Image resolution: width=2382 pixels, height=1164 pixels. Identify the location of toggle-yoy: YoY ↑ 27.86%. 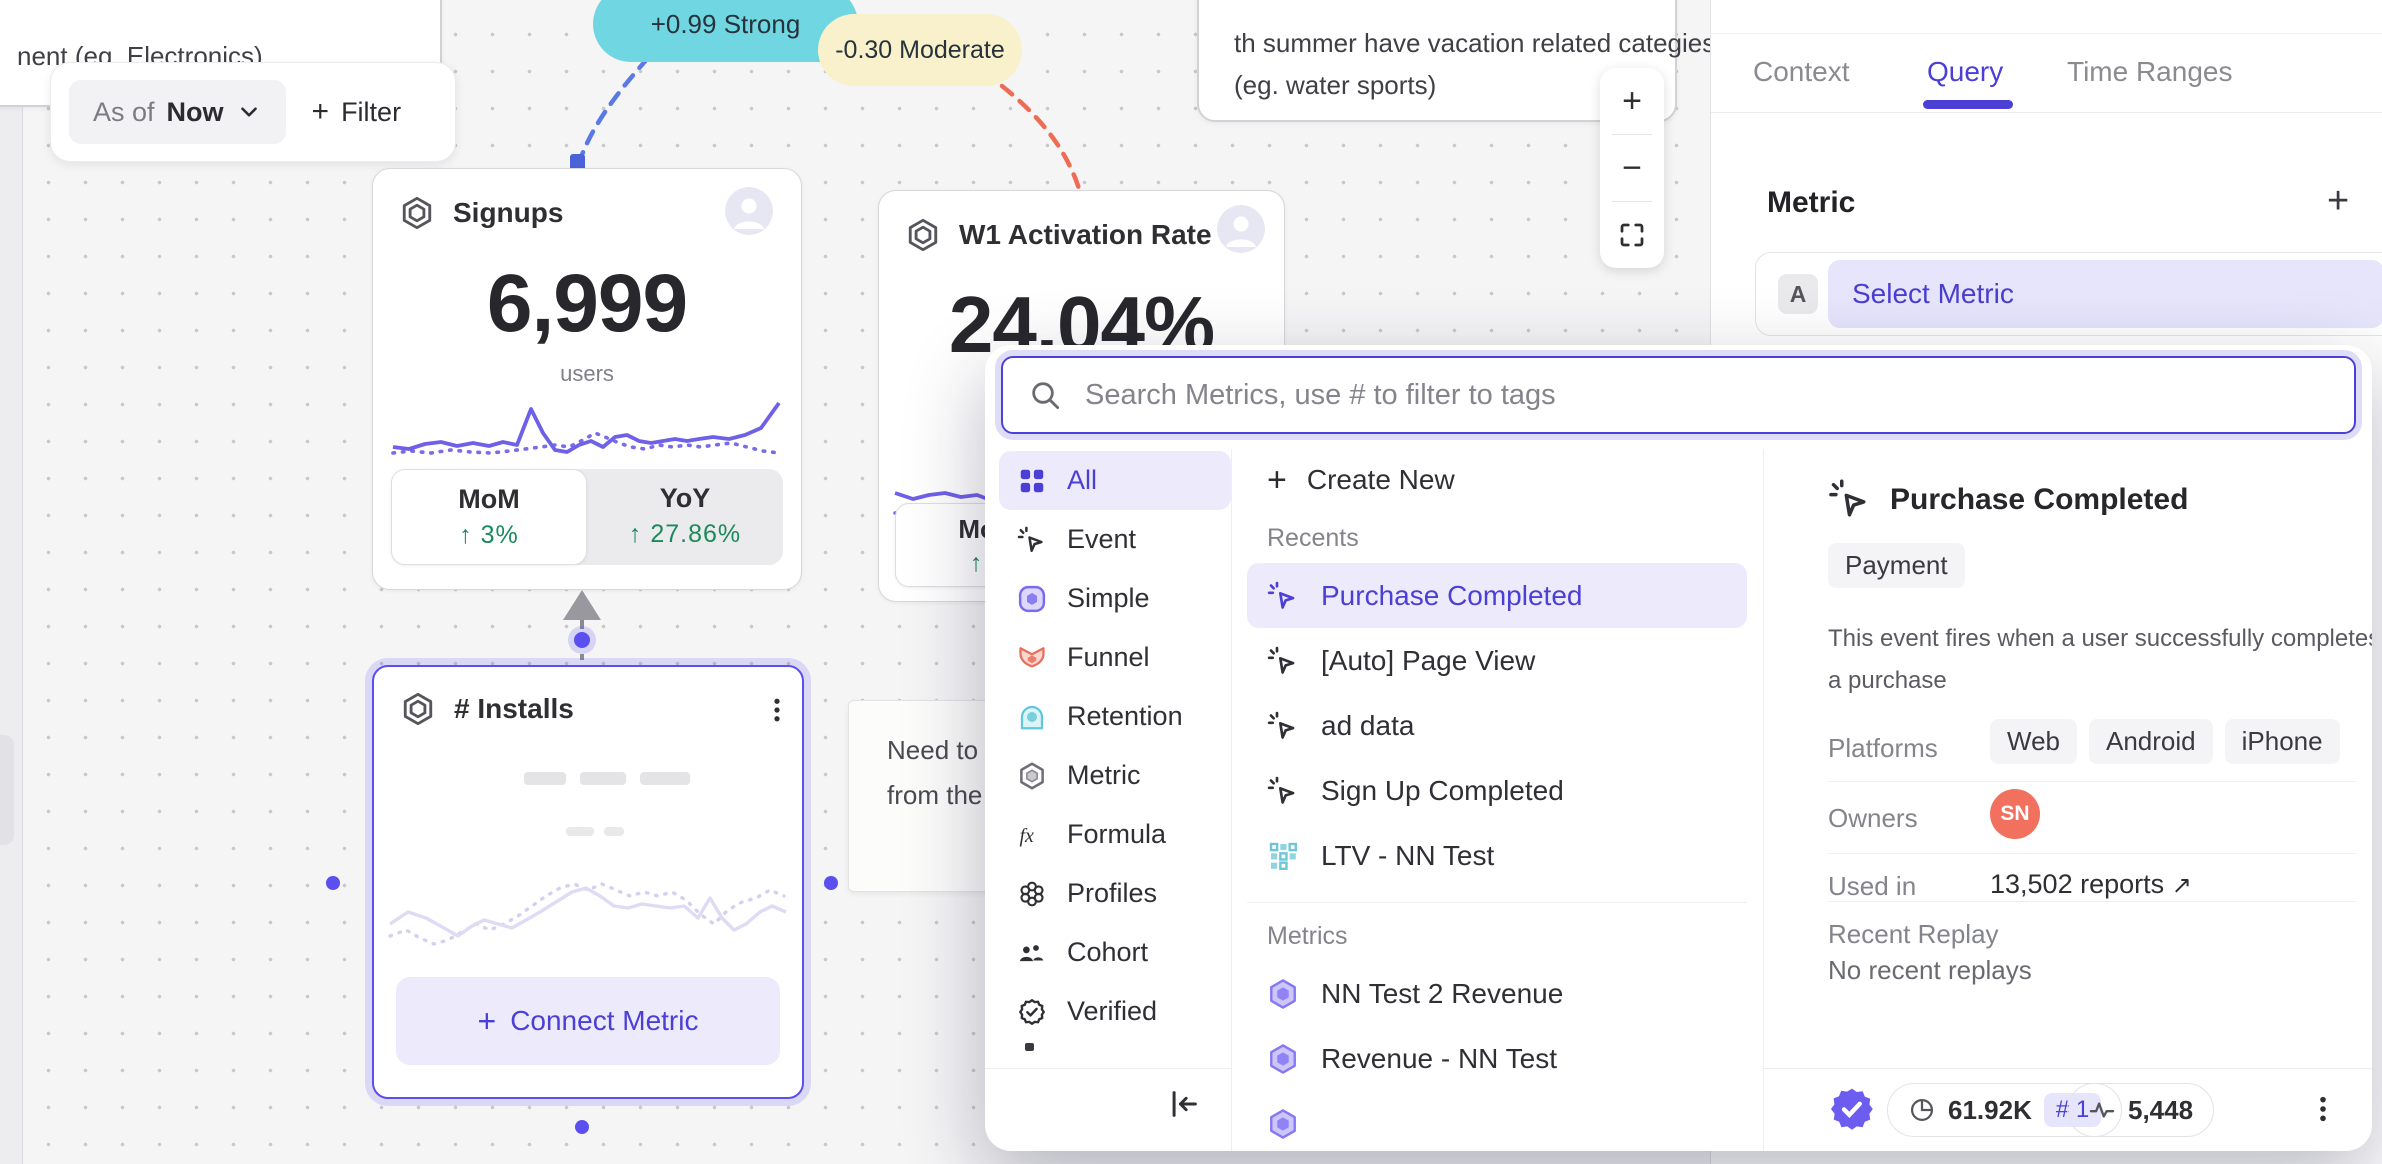
(685, 517).